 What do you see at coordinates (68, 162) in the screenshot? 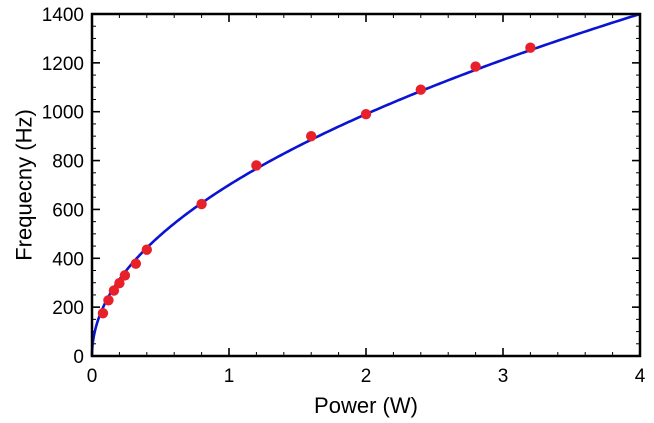
I see `y-tick-label: 800` at bounding box center [68, 162].